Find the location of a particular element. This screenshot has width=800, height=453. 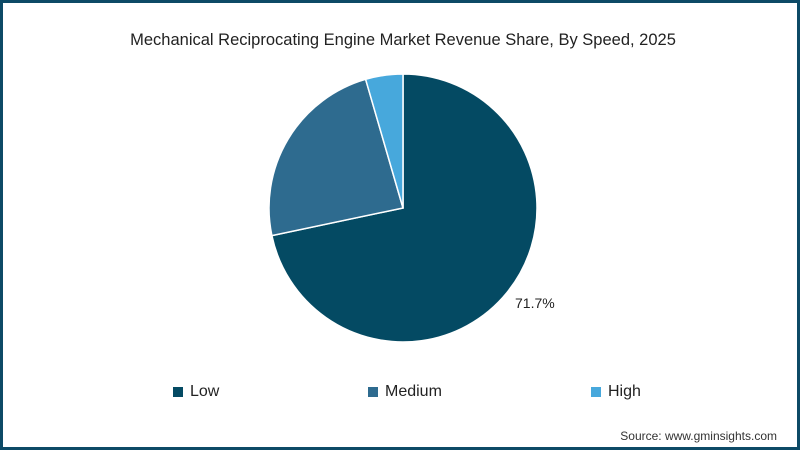

legend-label-medium: Medium is located at coordinates (413, 391).